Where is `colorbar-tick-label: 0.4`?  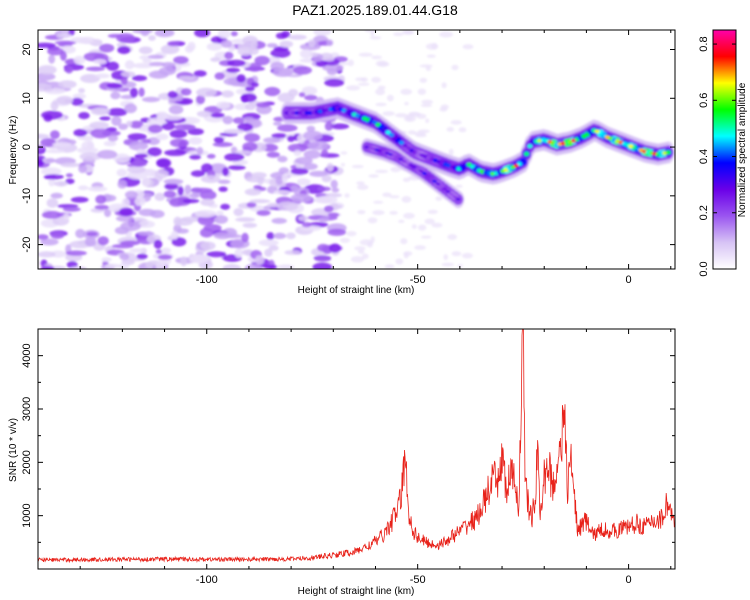
colorbar-tick-label: 0.4 is located at coordinates (704, 156).